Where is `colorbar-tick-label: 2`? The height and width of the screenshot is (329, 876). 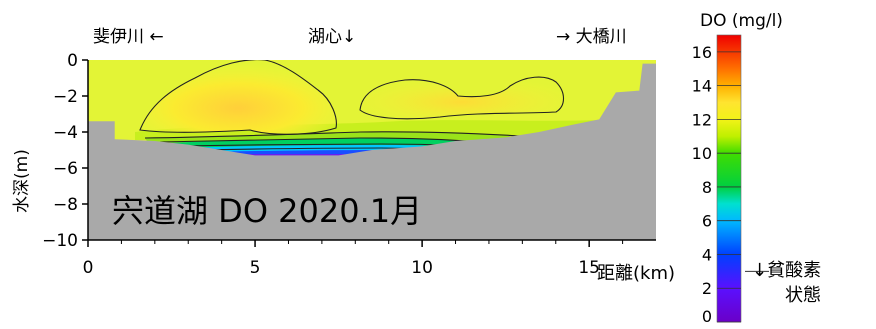
colorbar-tick-label: 2 is located at coordinates (707, 288).